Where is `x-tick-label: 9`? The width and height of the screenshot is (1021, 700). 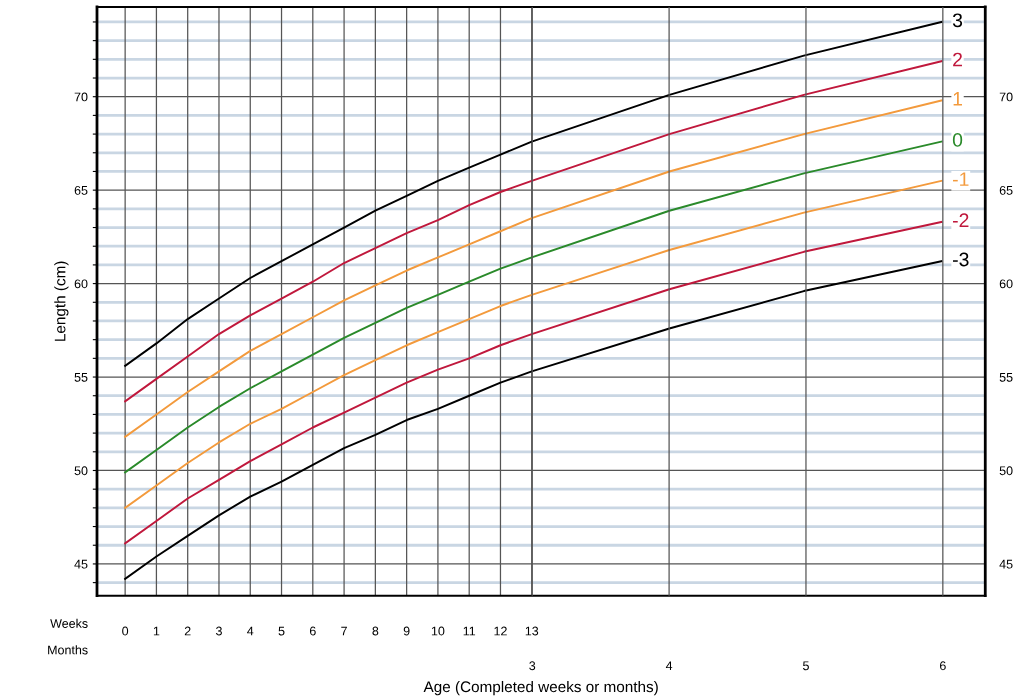
x-tick-label: 9 is located at coordinates (406, 631).